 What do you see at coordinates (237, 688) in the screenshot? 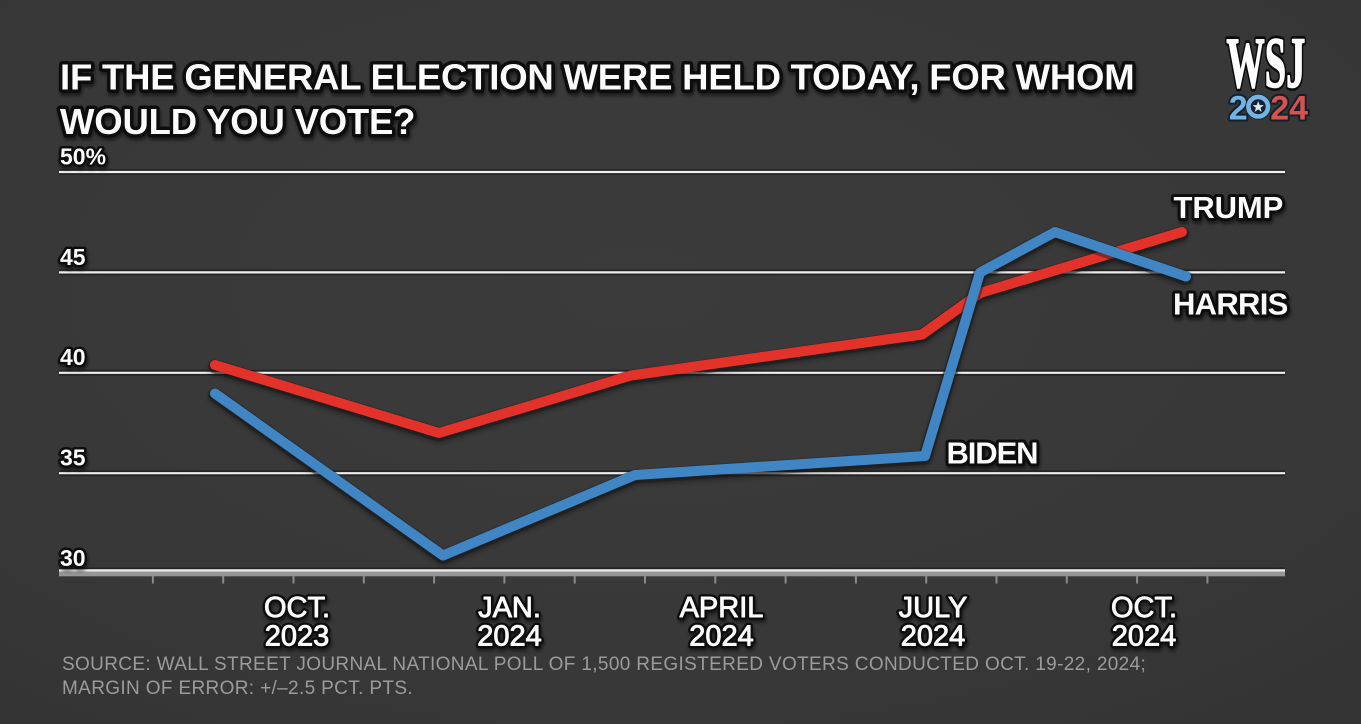
I see `svg-text:MARGIN OF ERROR: +/–2.5 PCT. P: MARGIN OF ERROR: +/–2.5 PCT. PTS.` at bounding box center [237, 688].